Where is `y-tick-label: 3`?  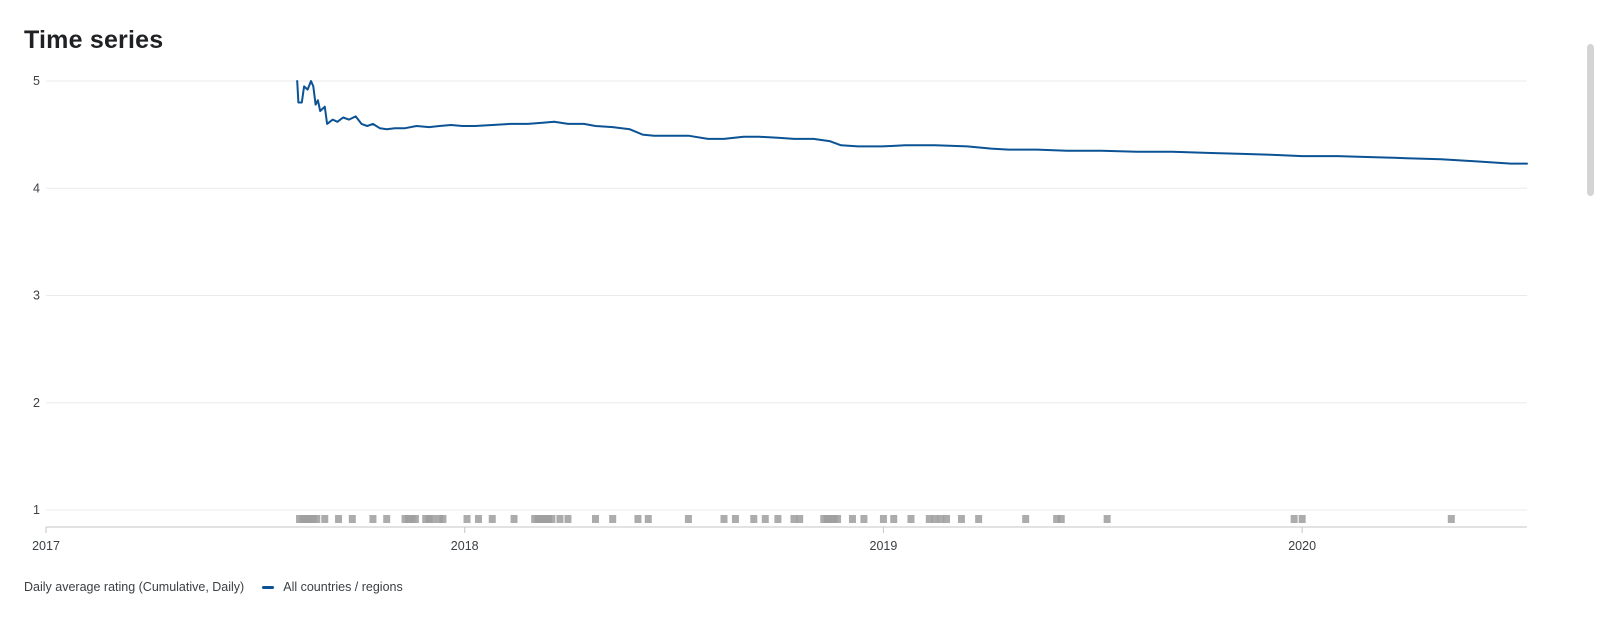 y-tick-label: 3 is located at coordinates (36, 296).